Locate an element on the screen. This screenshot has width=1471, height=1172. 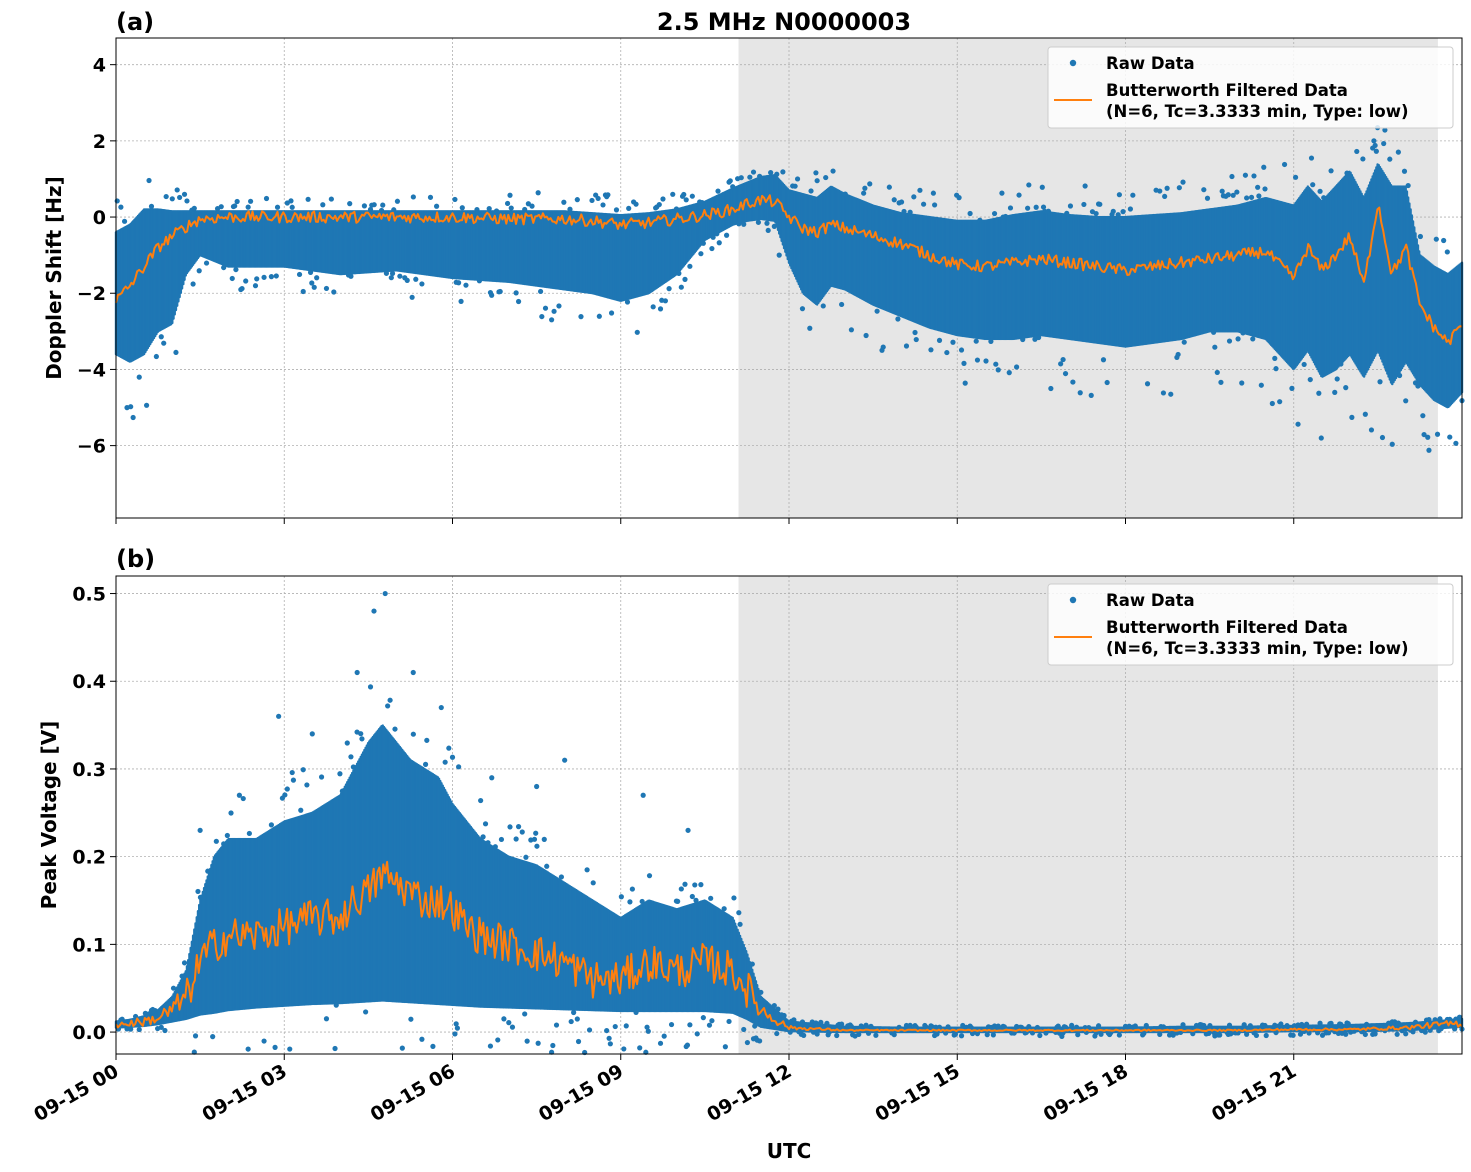
panel-a-ytick-label: −6 is located at coordinates (91, 447).